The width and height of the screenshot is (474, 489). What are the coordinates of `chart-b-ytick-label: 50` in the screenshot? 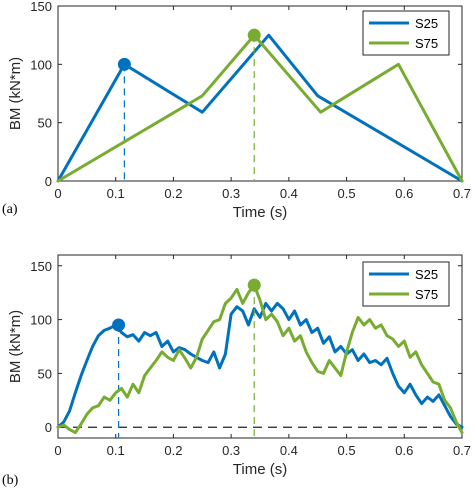 It's located at (45, 373).